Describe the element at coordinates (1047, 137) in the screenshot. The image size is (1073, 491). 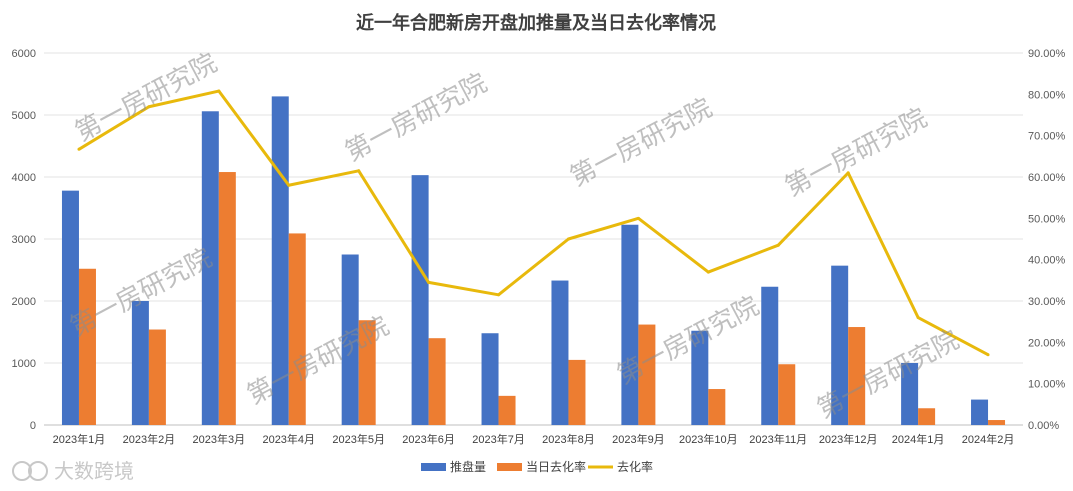
I see `right-tick-label: 70.00%` at that location.